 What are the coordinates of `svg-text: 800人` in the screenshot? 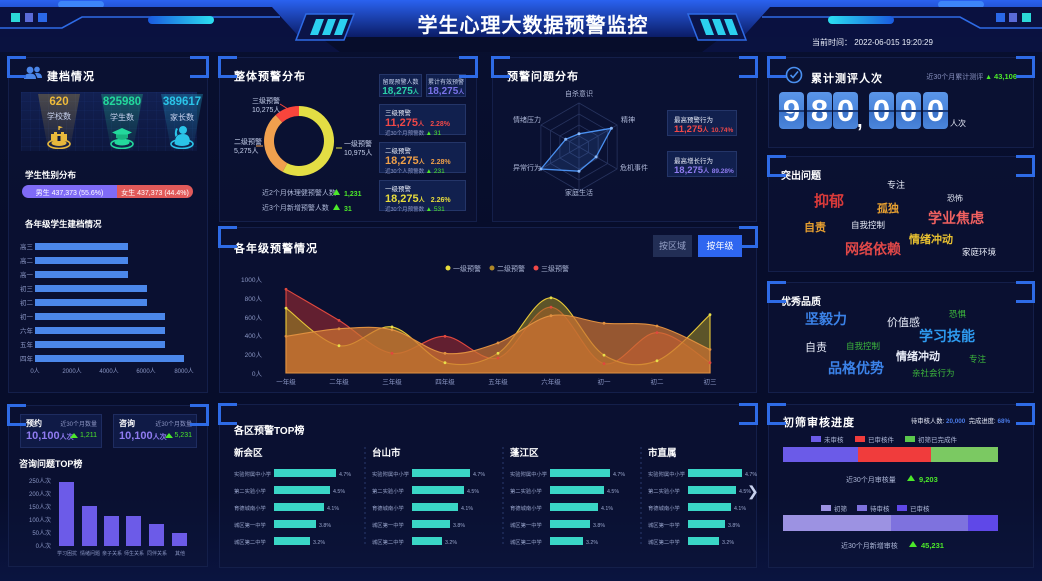 It's located at (254, 299).